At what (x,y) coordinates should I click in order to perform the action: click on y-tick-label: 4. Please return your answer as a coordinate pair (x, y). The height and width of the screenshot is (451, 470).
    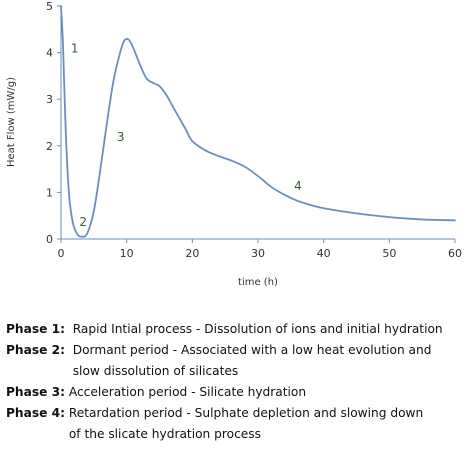
    Looking at the image, I should click on (49, 53).